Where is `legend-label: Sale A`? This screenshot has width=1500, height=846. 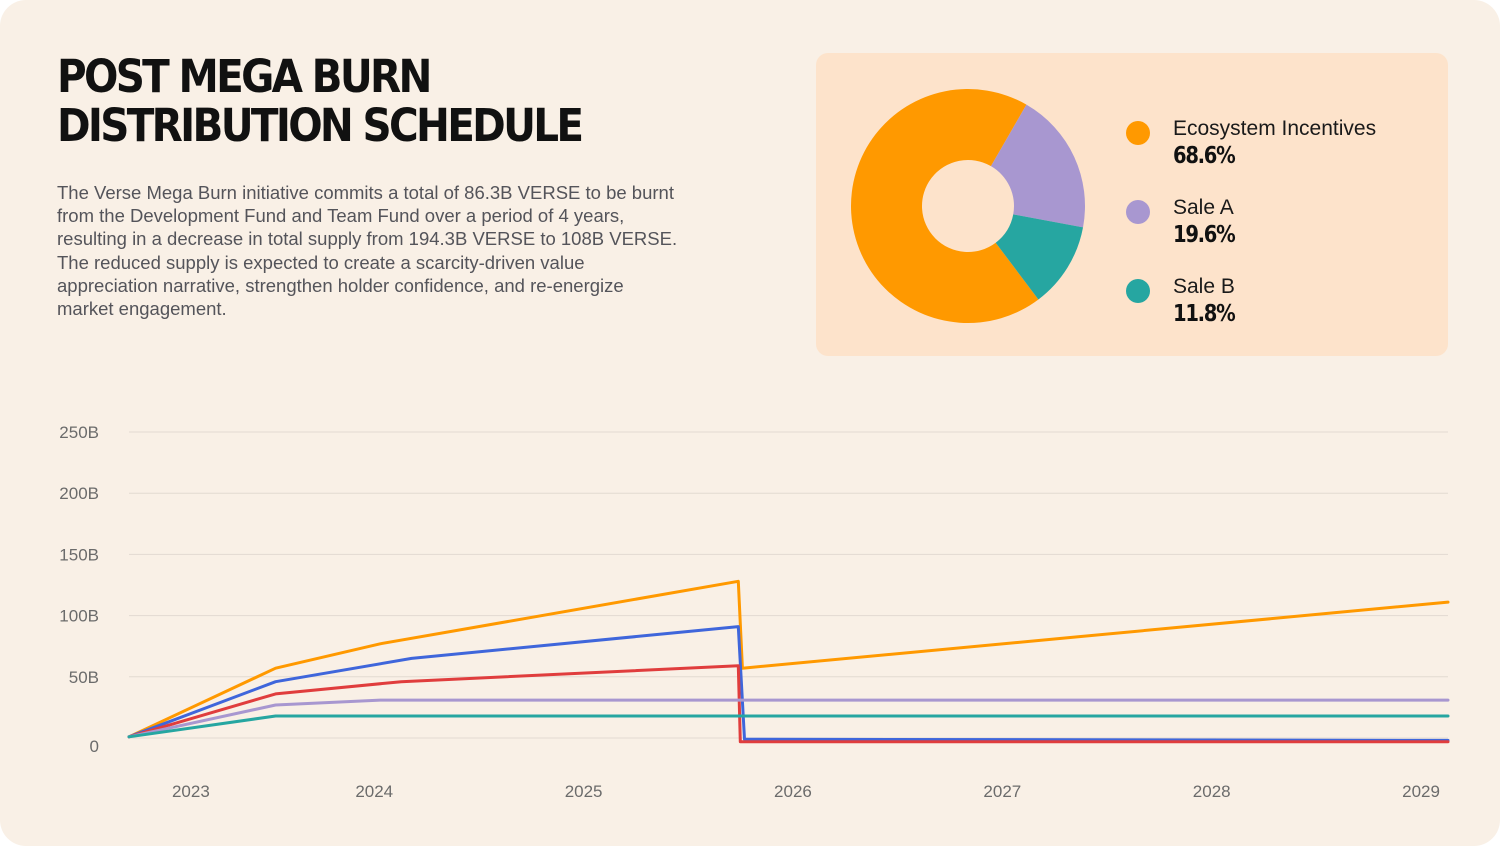 legend-label: Sale A is located at coordinates (1203, 207).